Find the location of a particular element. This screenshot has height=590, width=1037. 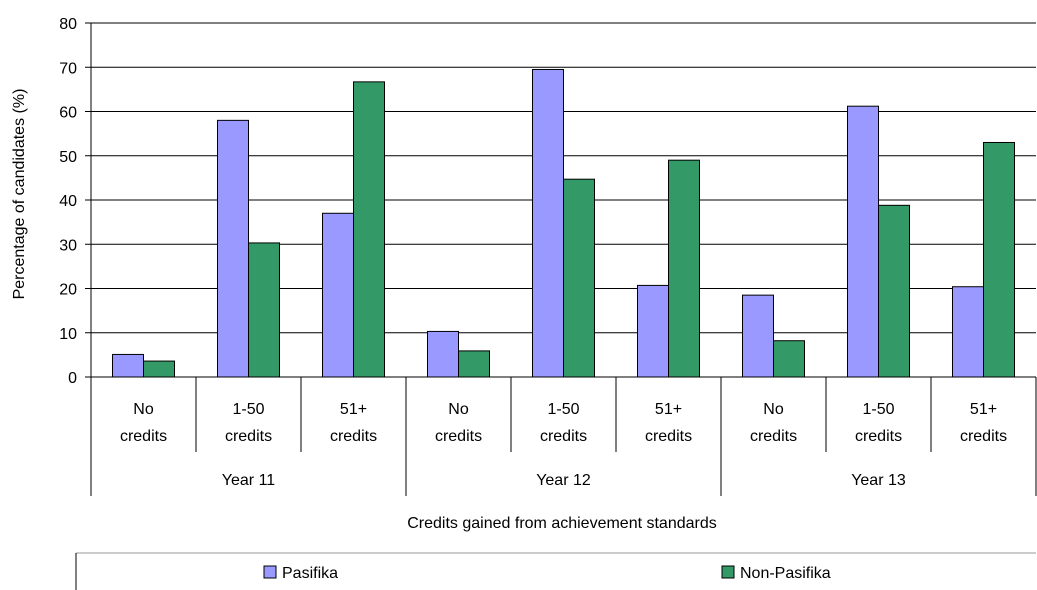

x-group-label: Year 12 is located at coordinates (563, 480).